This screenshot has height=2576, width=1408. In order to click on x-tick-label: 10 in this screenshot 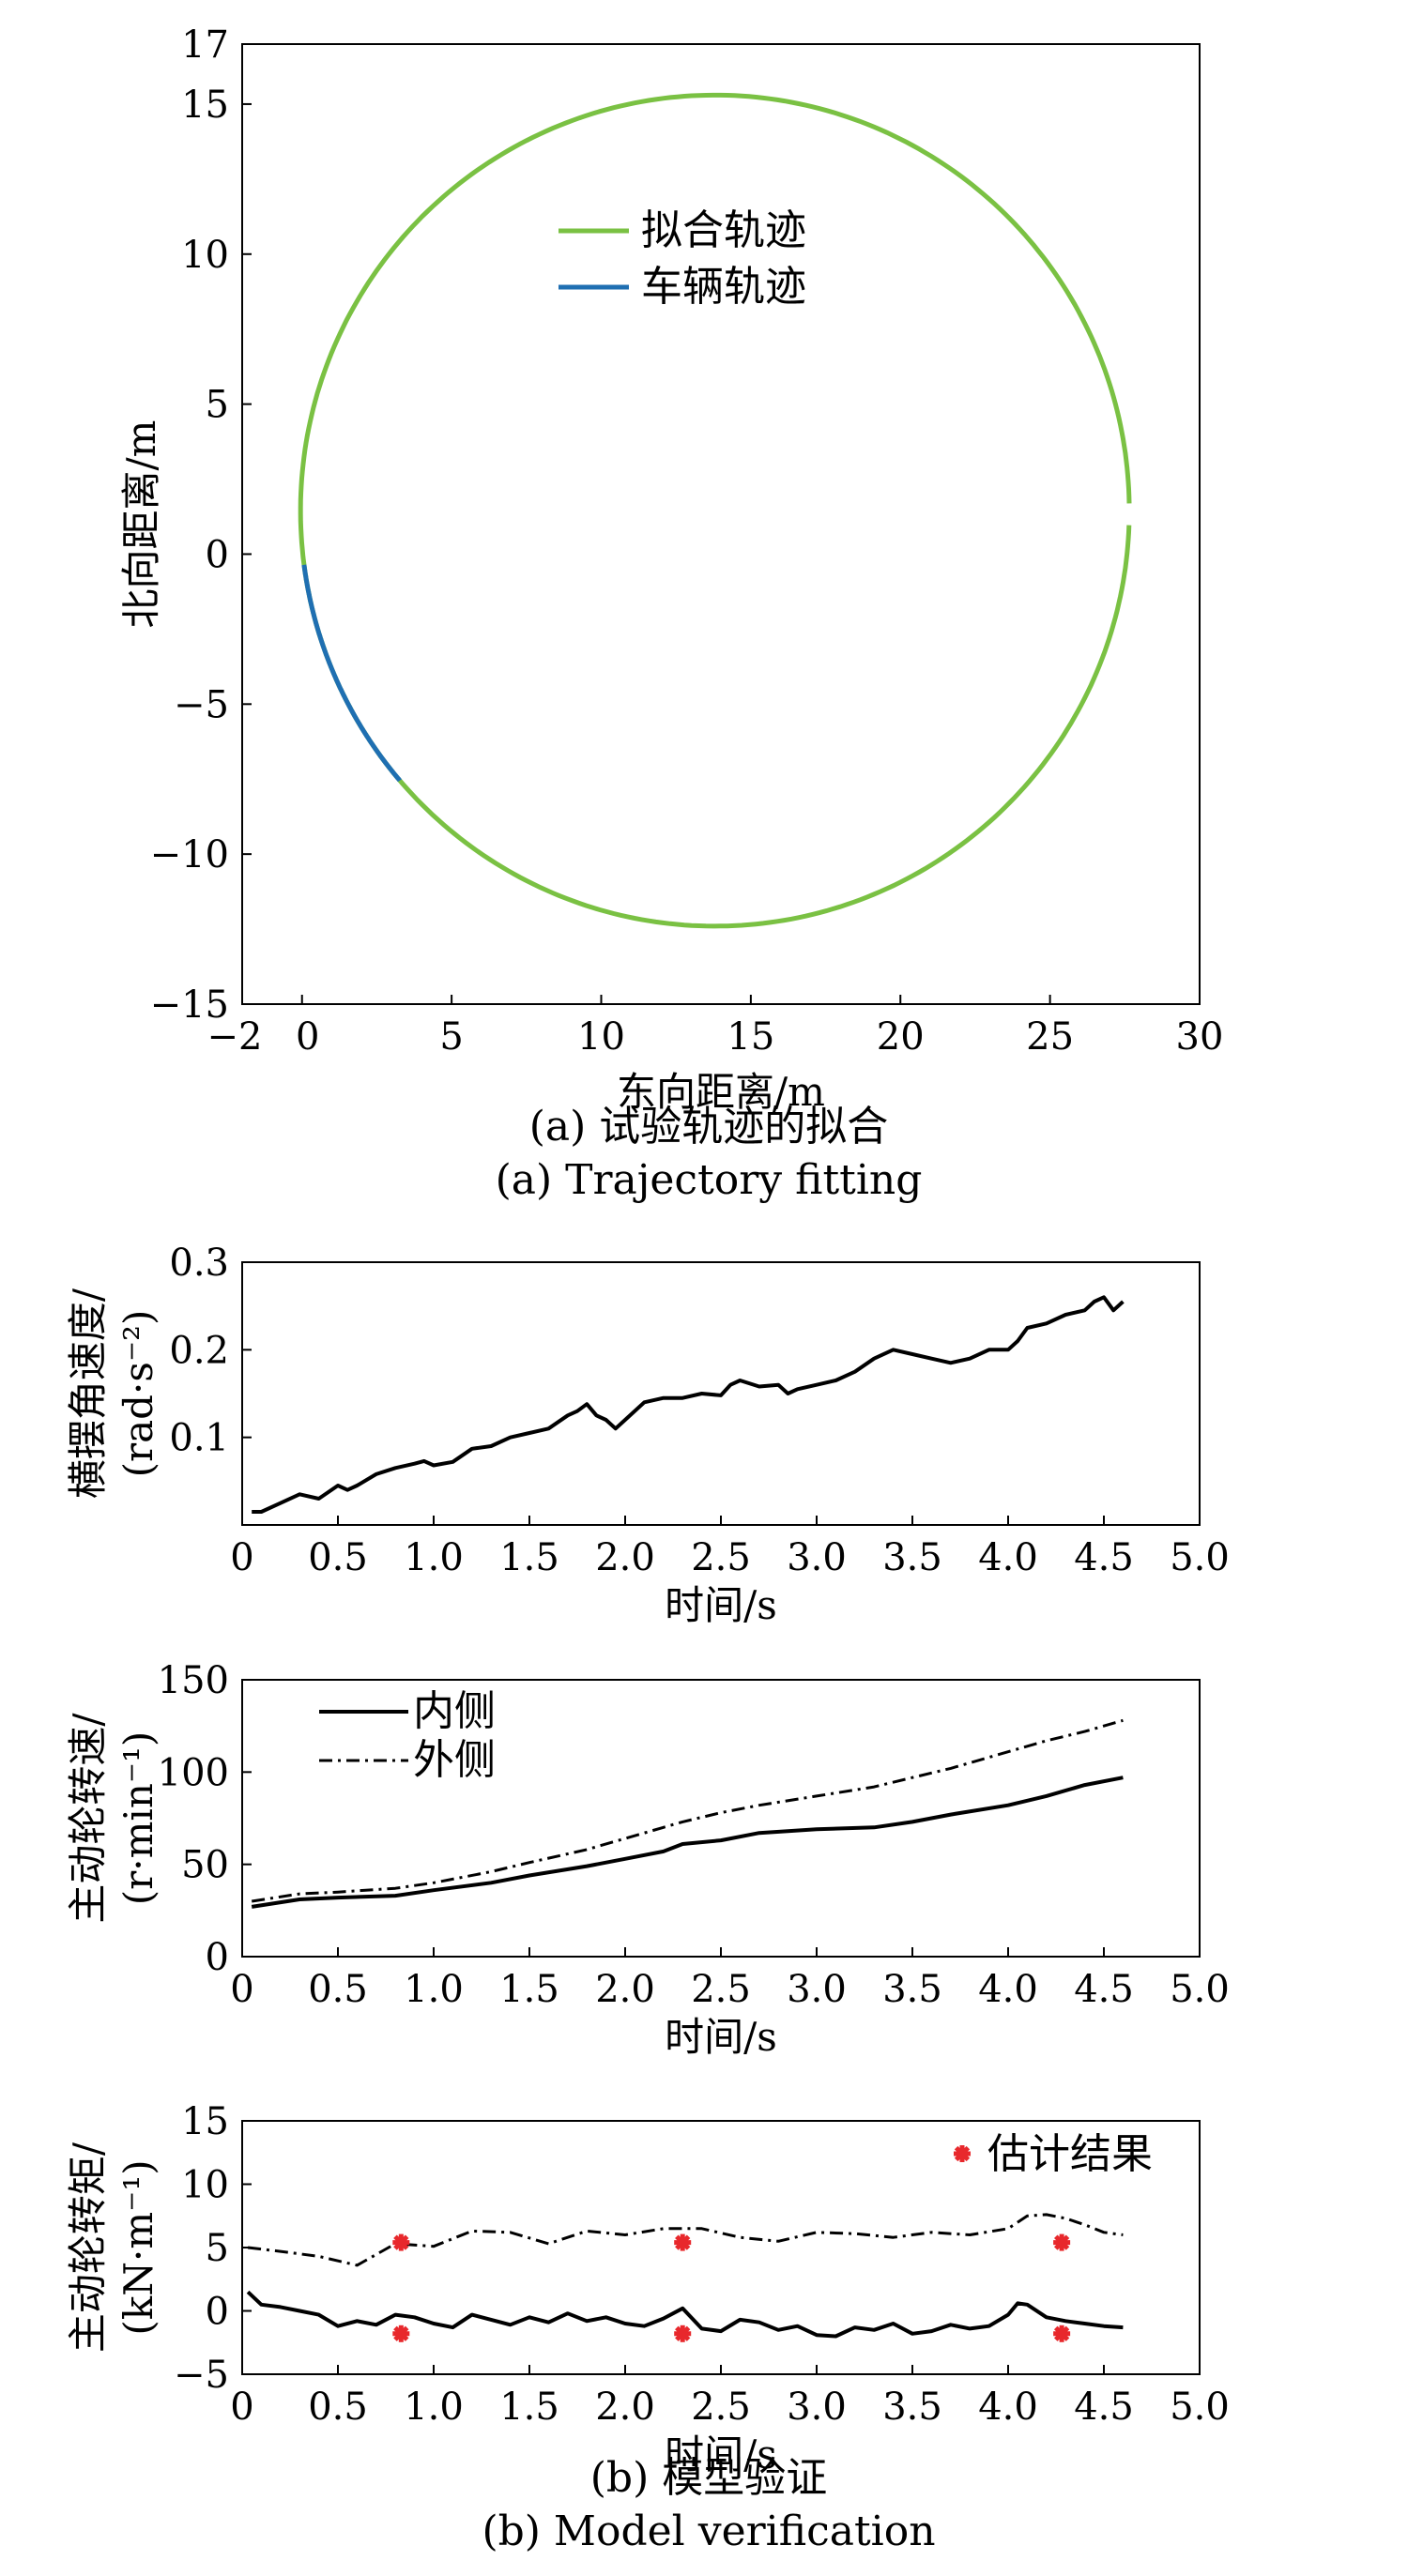, I will do `click(601, 1037)`.